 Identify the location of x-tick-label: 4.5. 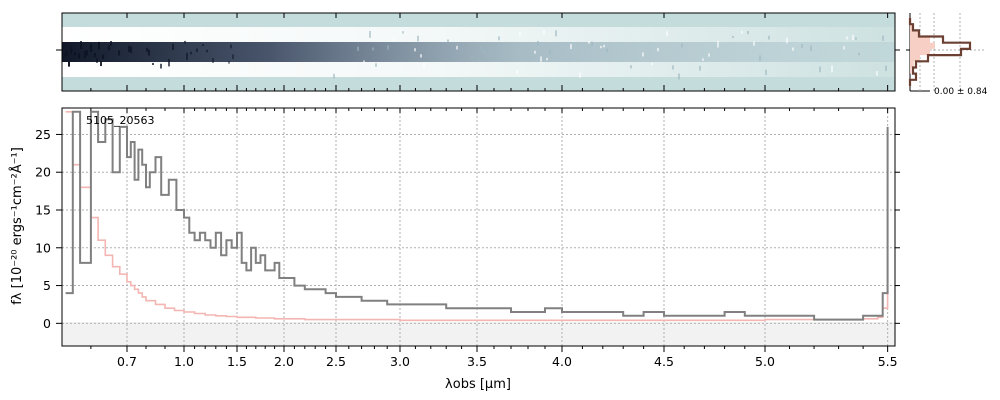
(664, 361).